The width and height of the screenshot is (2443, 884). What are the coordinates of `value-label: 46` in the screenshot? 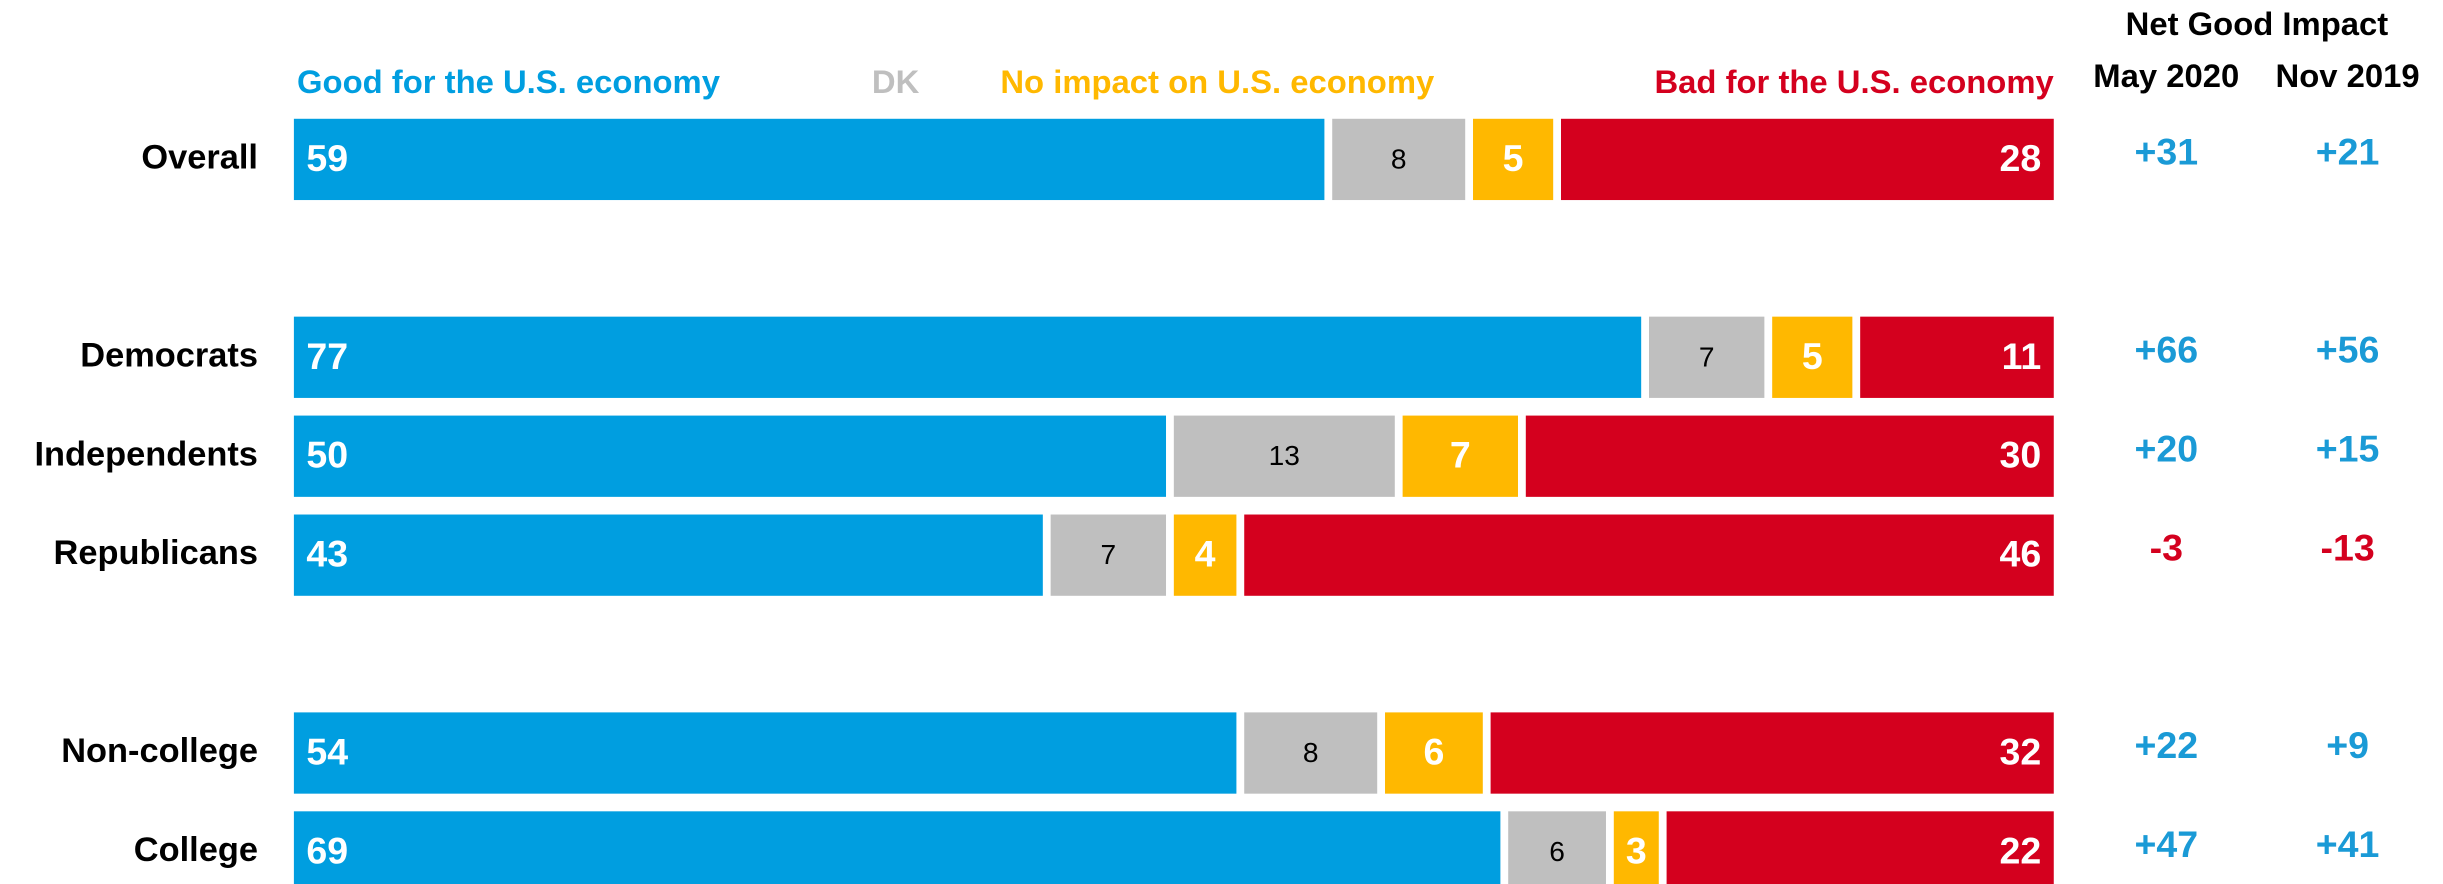 It's located at (2021, 554).